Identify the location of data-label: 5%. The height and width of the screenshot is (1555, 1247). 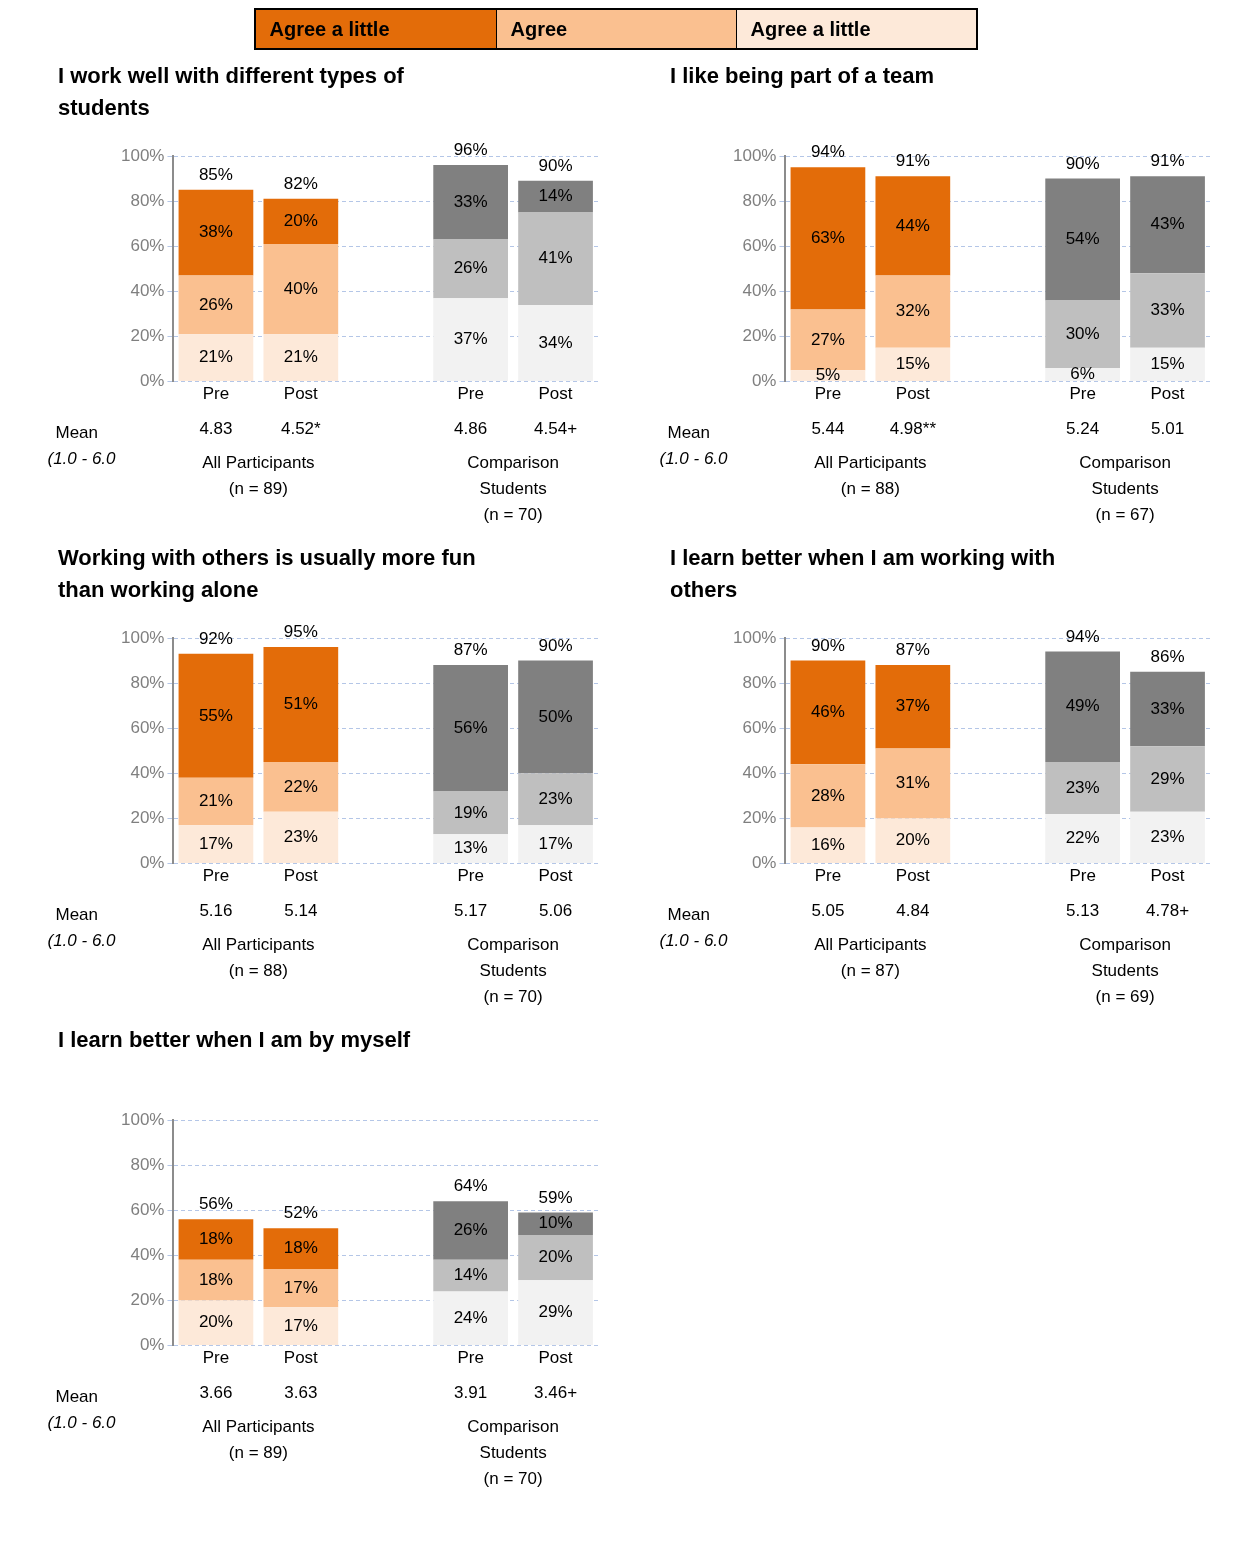
(828, 375).